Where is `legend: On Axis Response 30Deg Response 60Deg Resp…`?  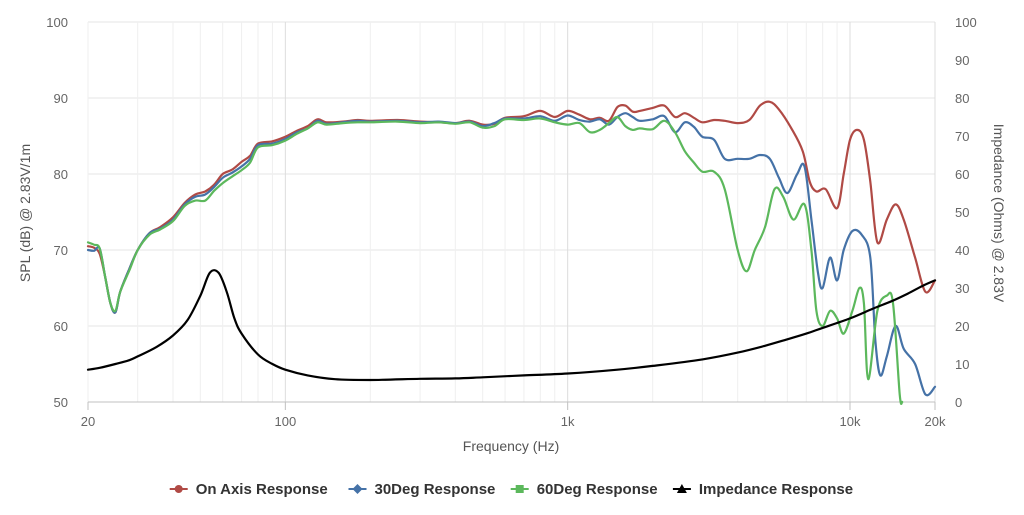 legend: On Axis Response 30Deg Response 60Deg Resp… is located at coordinates (511, 489).